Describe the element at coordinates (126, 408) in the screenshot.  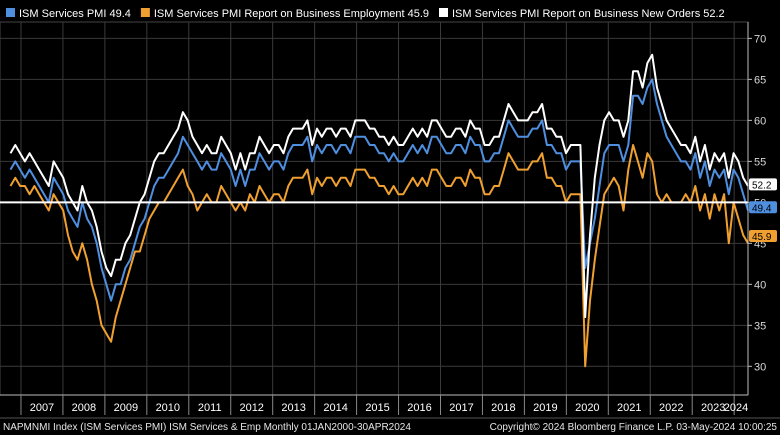
I see `x-tick-label: 2009` at that location.